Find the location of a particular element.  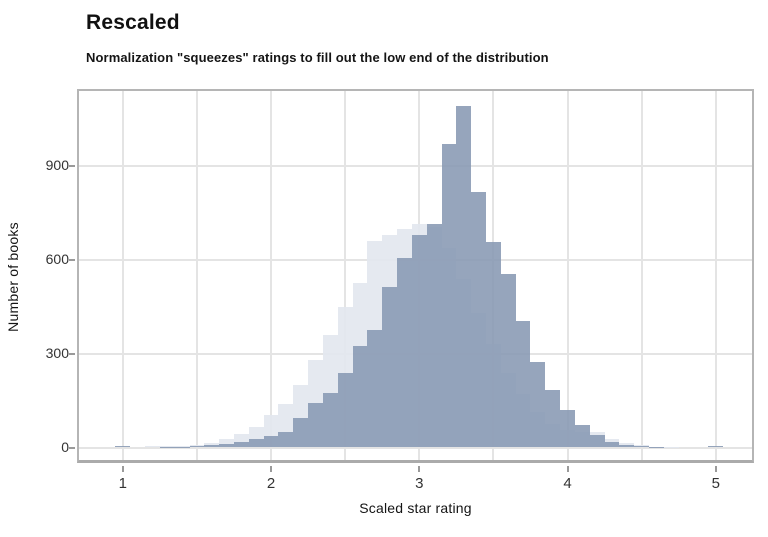

x-tick-label: 5 is located at coordinates (715, 483).